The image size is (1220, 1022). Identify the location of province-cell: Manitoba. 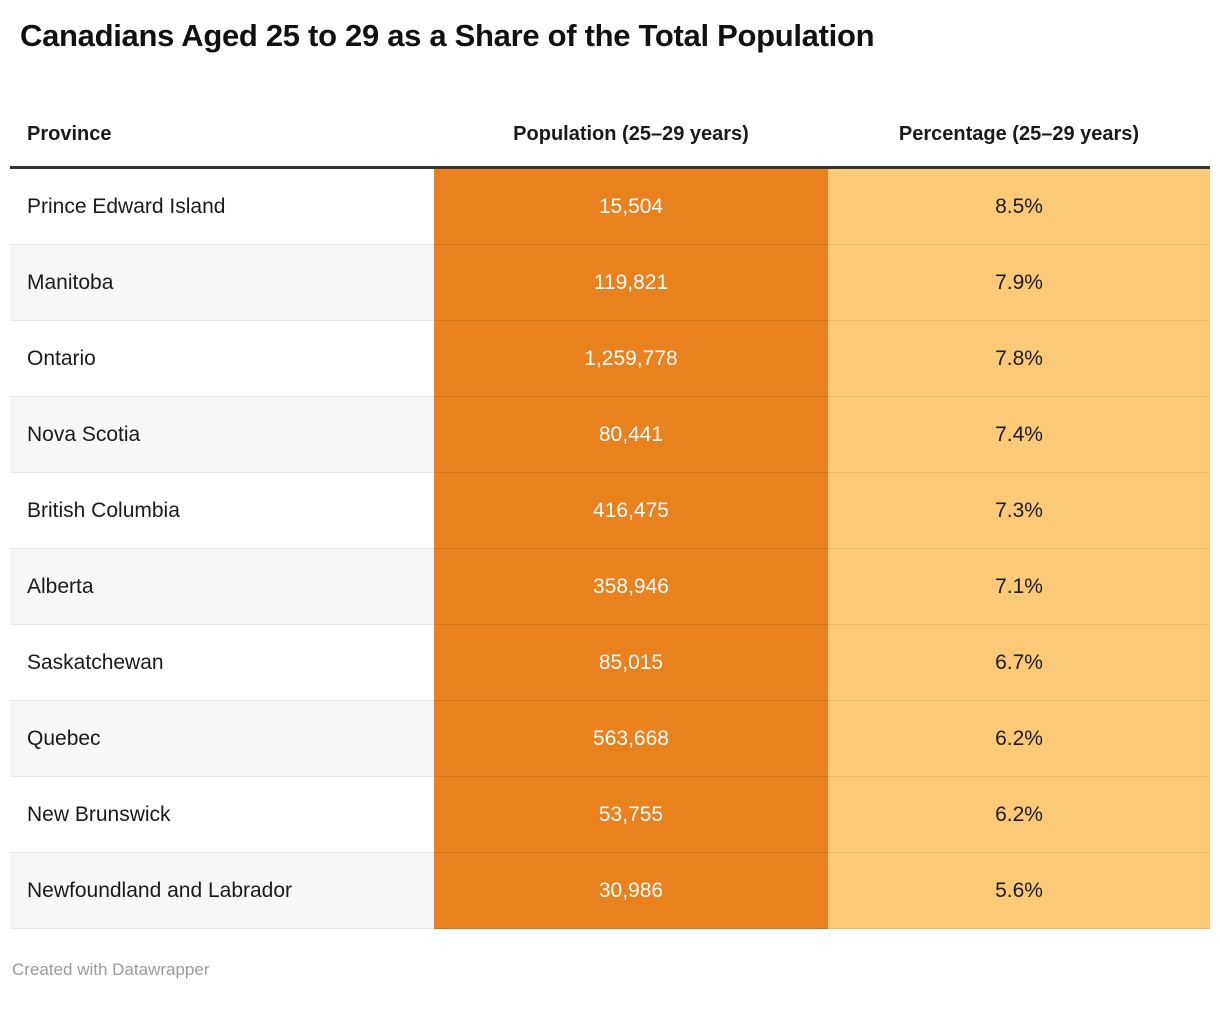
(222, 282).